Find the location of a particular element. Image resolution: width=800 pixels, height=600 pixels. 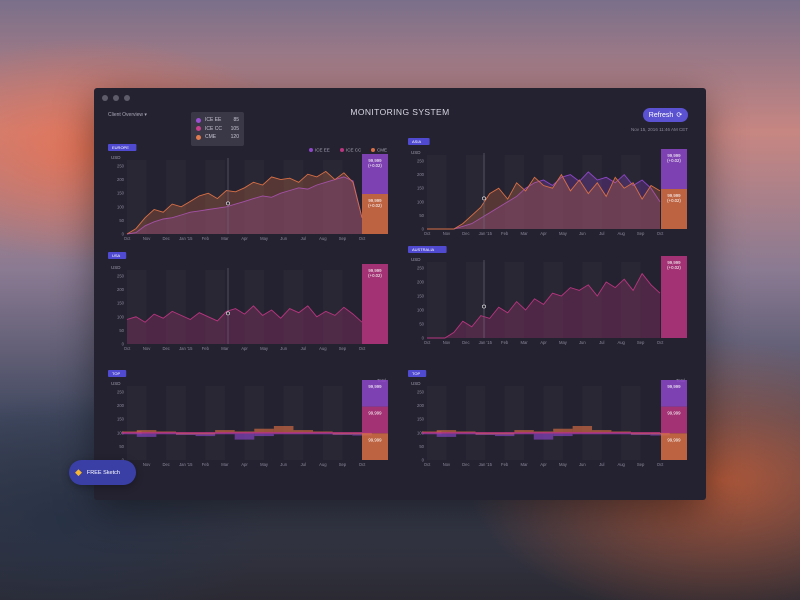

free-sketch-badge: ◆ FREE Sketch is located at coordinates (102, 472).